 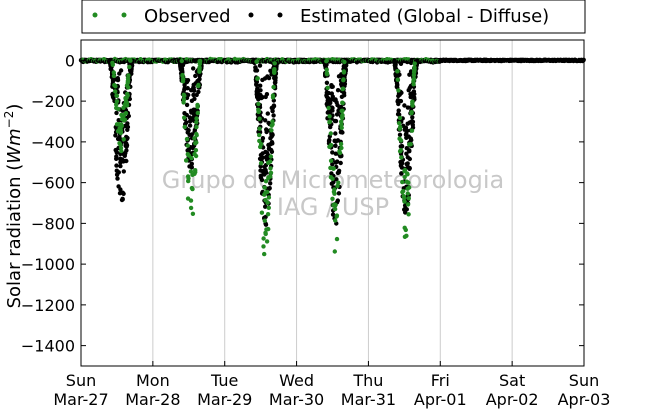 What do you see at coordinates (424, 16) in the screenshot?
I see `legend-estimated-label: Estimated (Global - Diffuse)` at bounding box center [424, 16].